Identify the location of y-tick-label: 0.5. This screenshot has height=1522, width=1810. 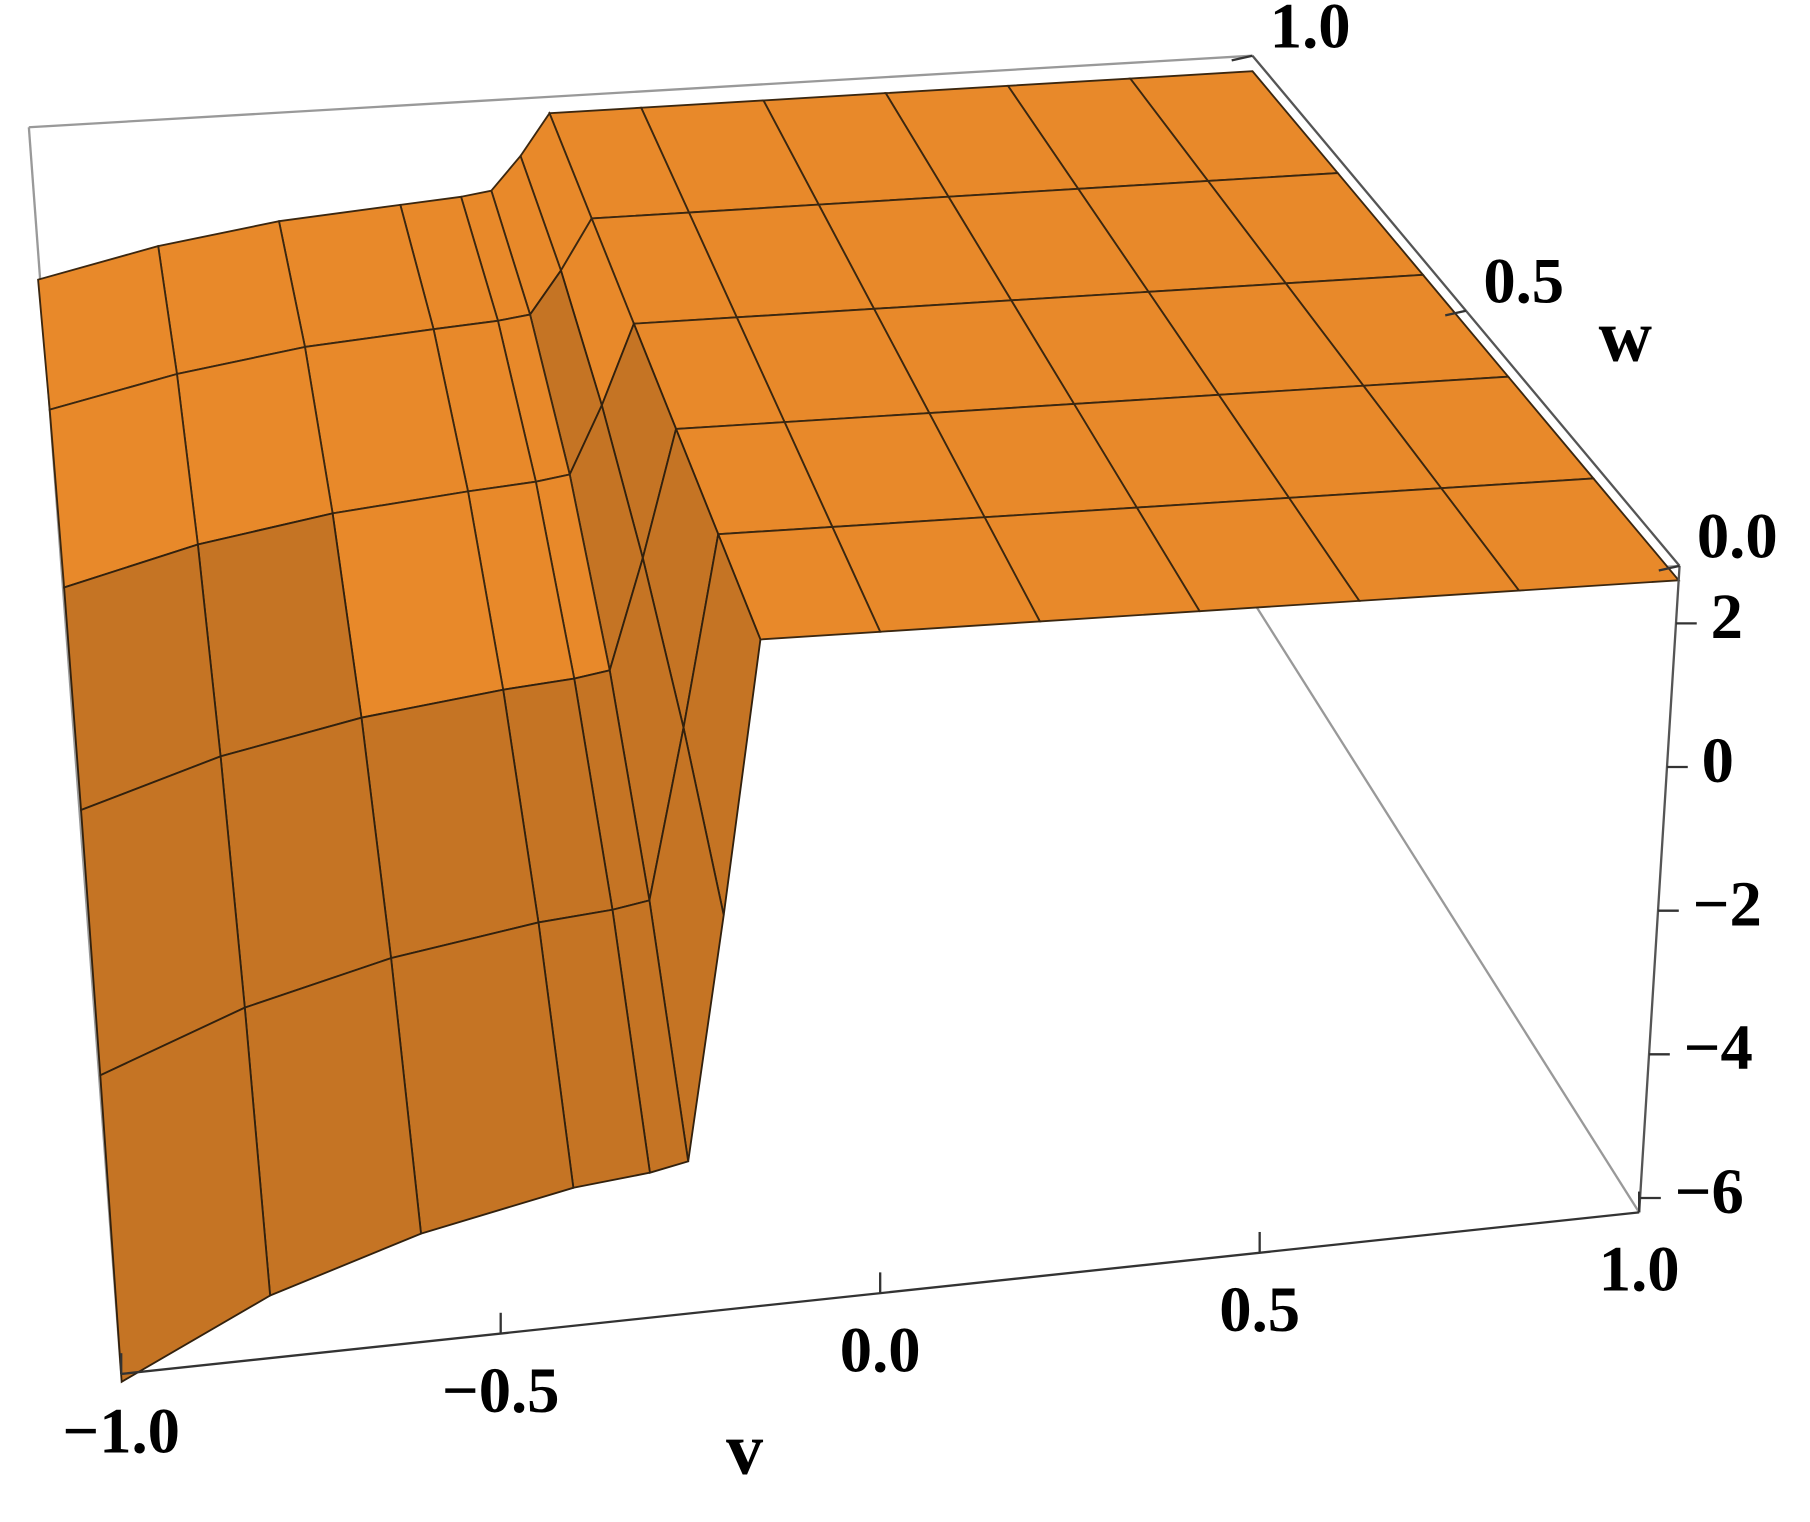
(1523, 281).